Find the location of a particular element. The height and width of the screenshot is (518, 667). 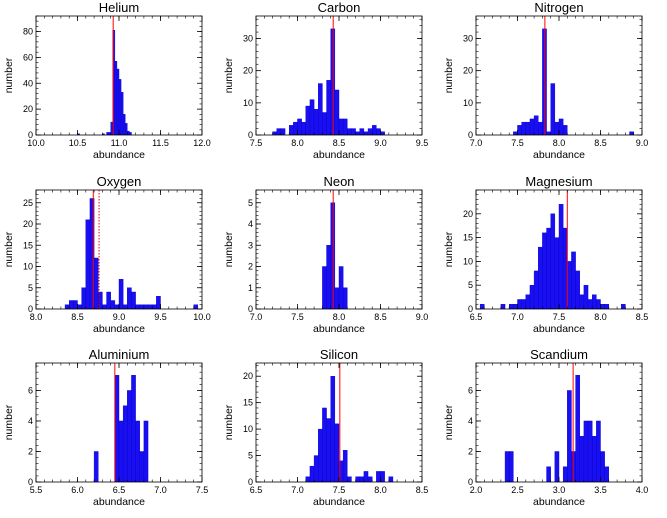

y-tick-label: 30 is located at coordinates (248, 39).